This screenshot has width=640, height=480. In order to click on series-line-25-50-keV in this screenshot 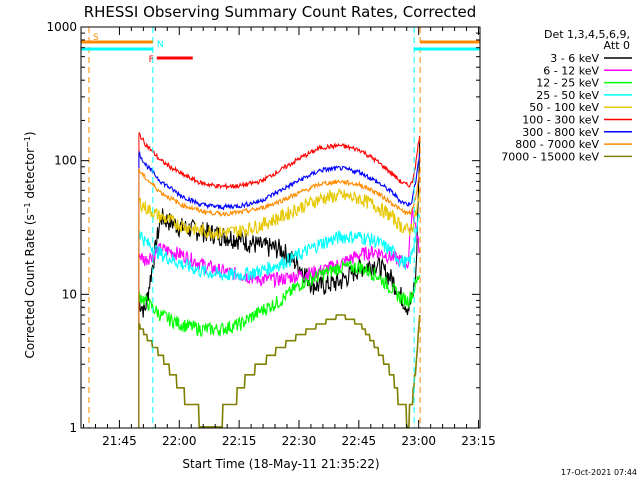, I will do `click(279, 247)`.